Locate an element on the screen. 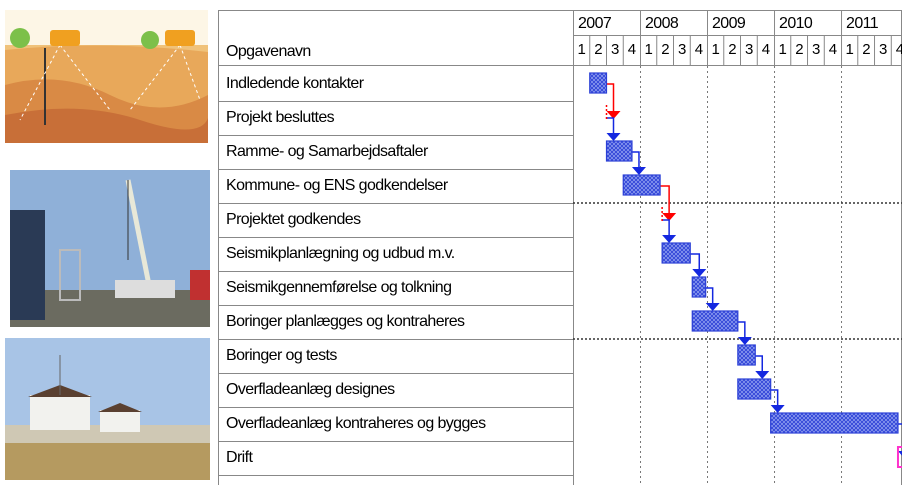 This screenshot has height=485, width=902. task-name: Drift is located at coordinates (239, 457).